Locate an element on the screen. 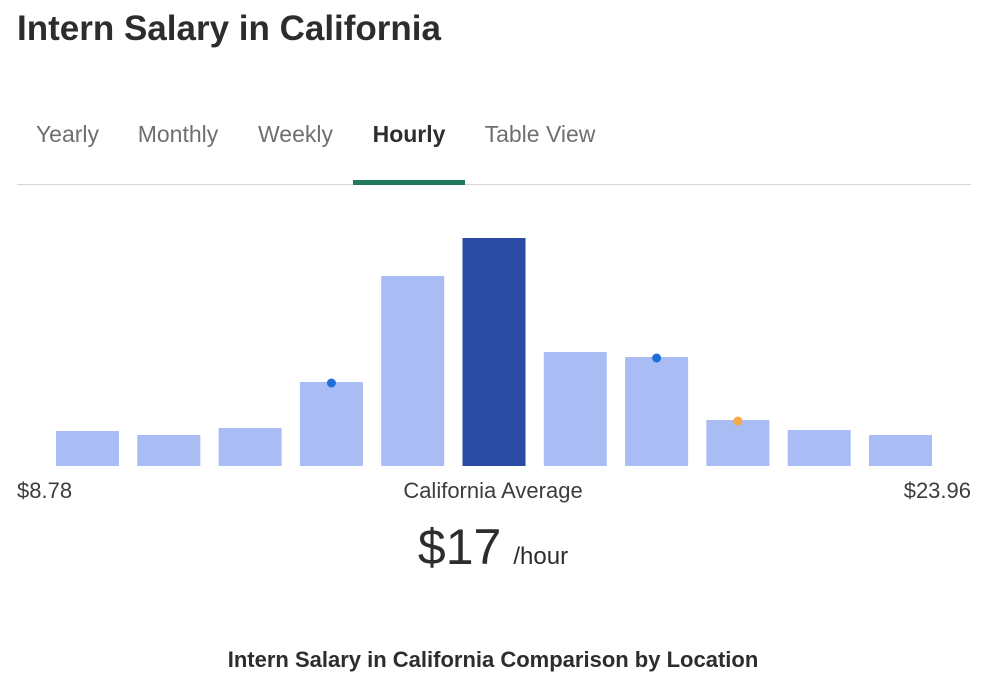 This screenshot has width=992, height=695. tab-label: Yearly is located at coordinates (67, 134).